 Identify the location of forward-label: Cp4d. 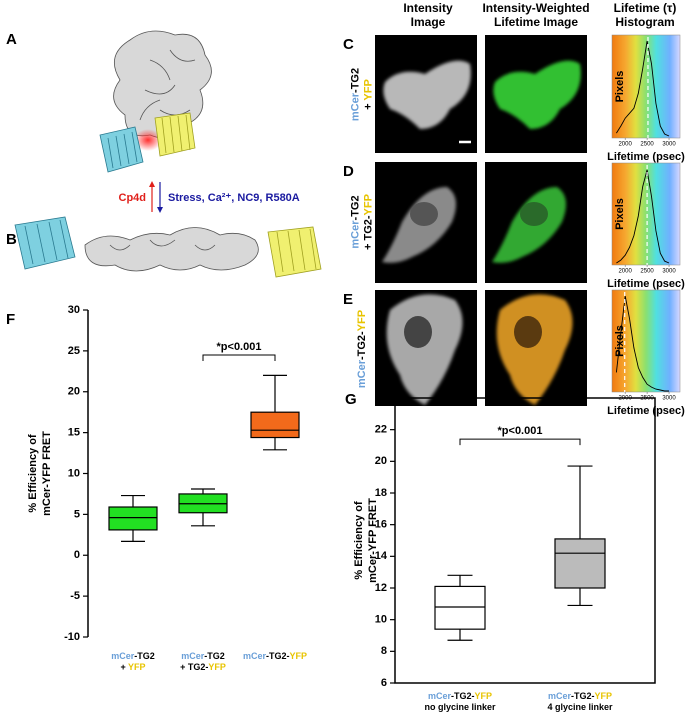
(133, 198).